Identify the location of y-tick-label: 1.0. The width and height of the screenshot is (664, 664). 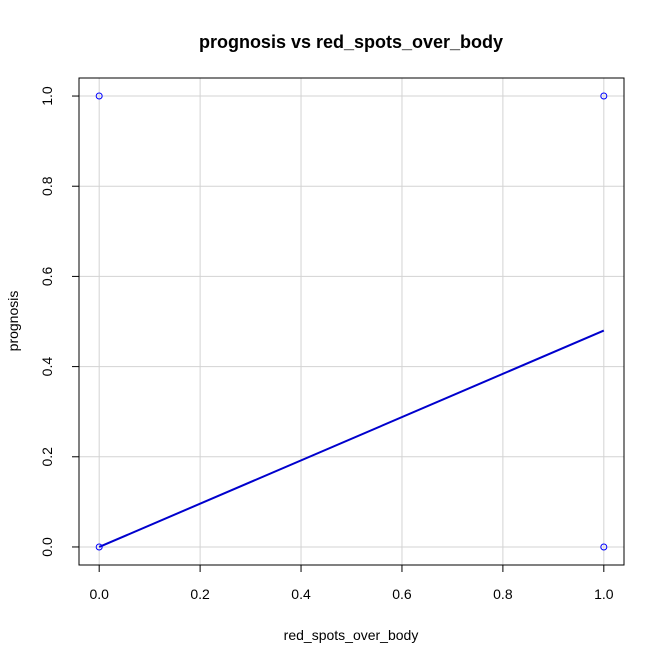
(47, 96).